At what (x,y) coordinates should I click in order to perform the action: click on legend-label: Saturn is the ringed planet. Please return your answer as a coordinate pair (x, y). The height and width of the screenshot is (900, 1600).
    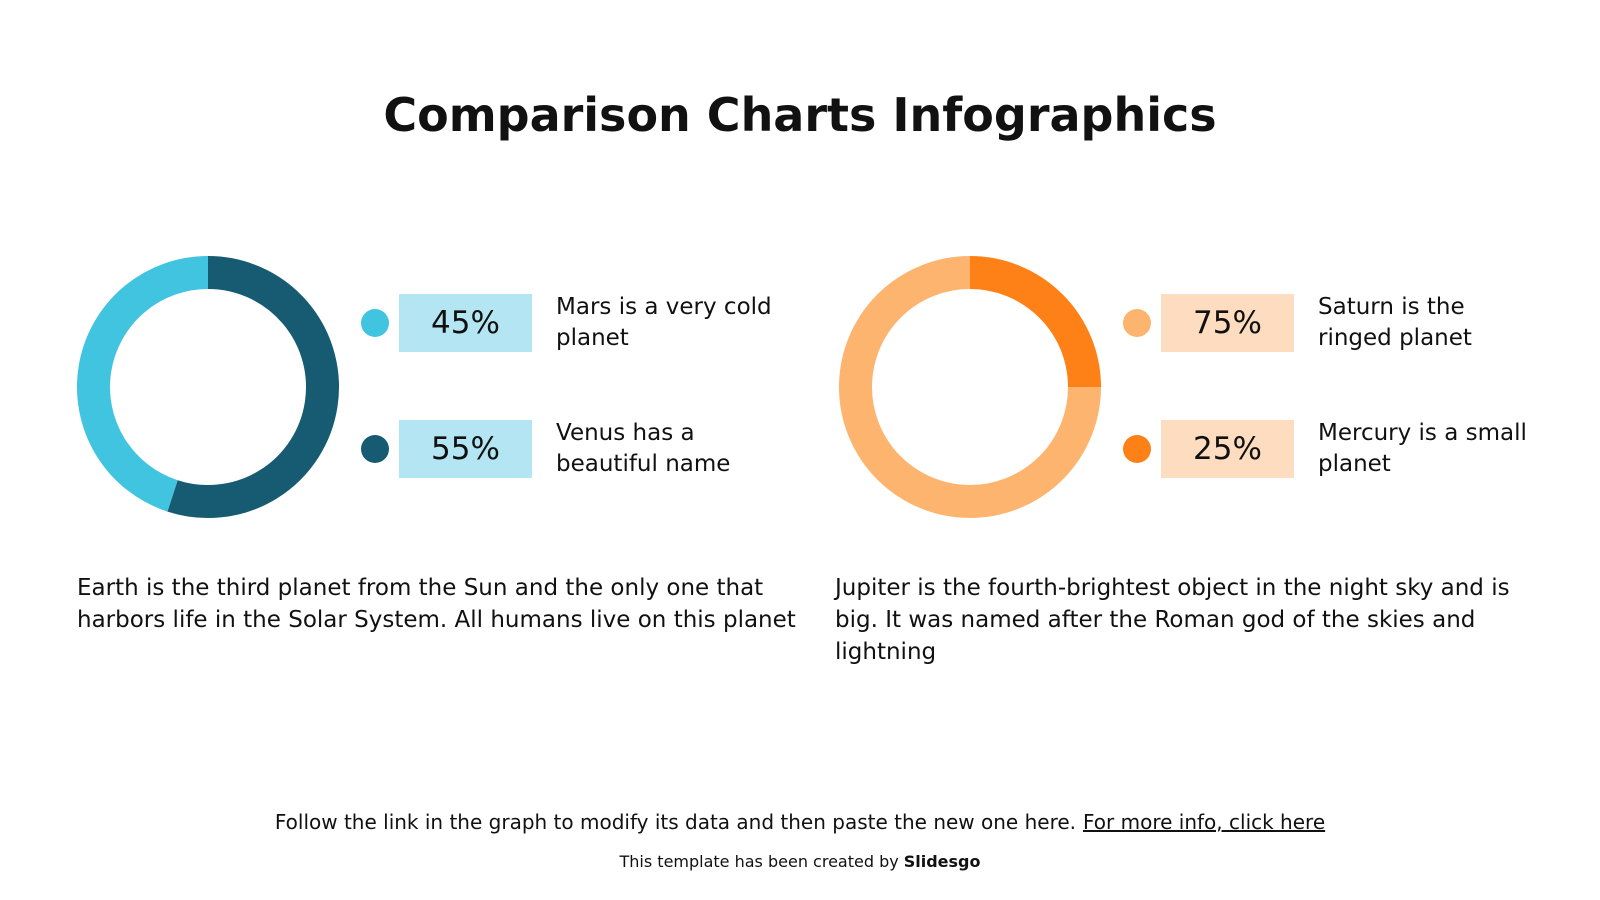
    Looking at the image, I should click on (1395, 322).